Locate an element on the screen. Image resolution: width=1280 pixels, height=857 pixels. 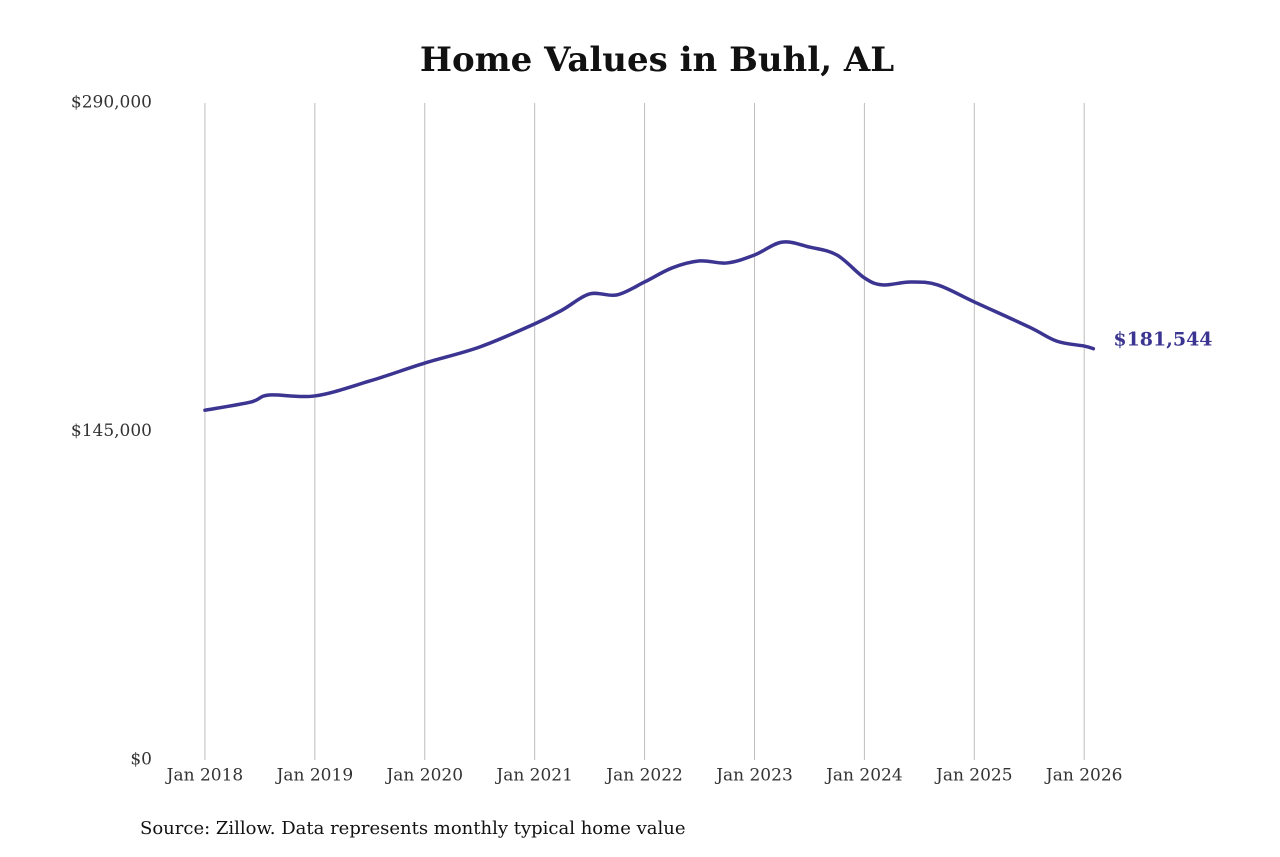
x-tick-label: Jan 2025 is located at coordinates (973, 776).